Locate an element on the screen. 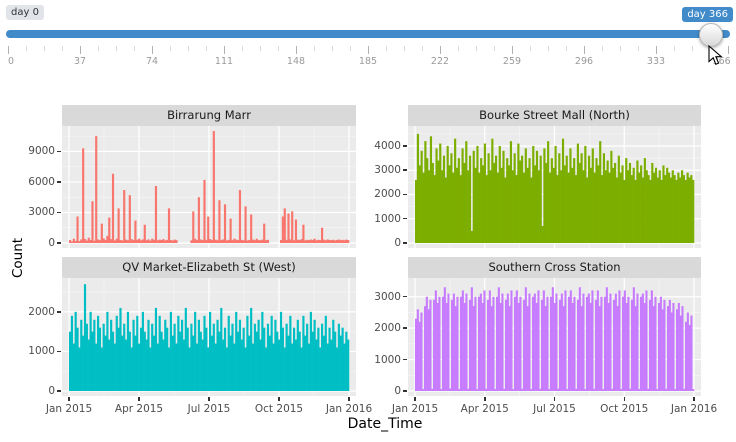 The width and height of the screenshot is (736, 442). slider-tick-grid: 0 37 74 111 148 185 222 259 296 333 366 is located at coordinates (369, 59).